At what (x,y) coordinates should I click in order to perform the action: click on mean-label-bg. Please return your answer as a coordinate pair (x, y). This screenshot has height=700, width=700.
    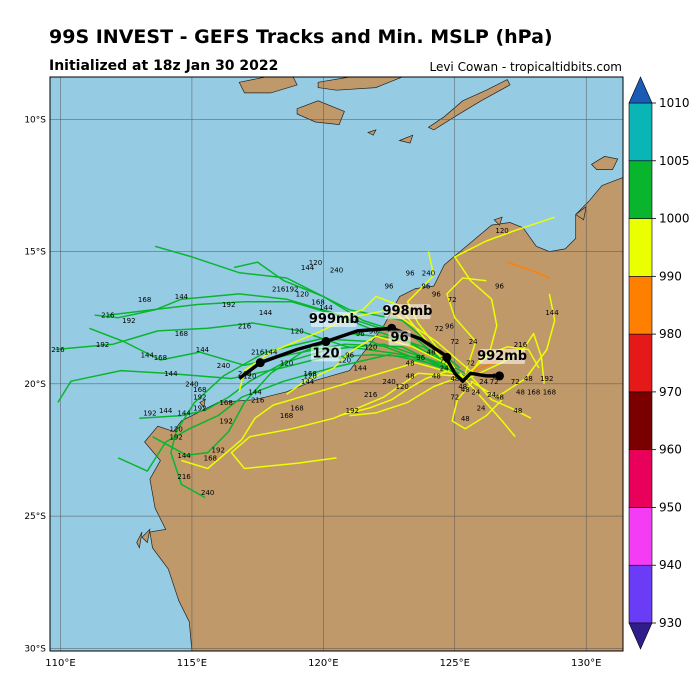
    Looking at the image, I should click on (399, 338).